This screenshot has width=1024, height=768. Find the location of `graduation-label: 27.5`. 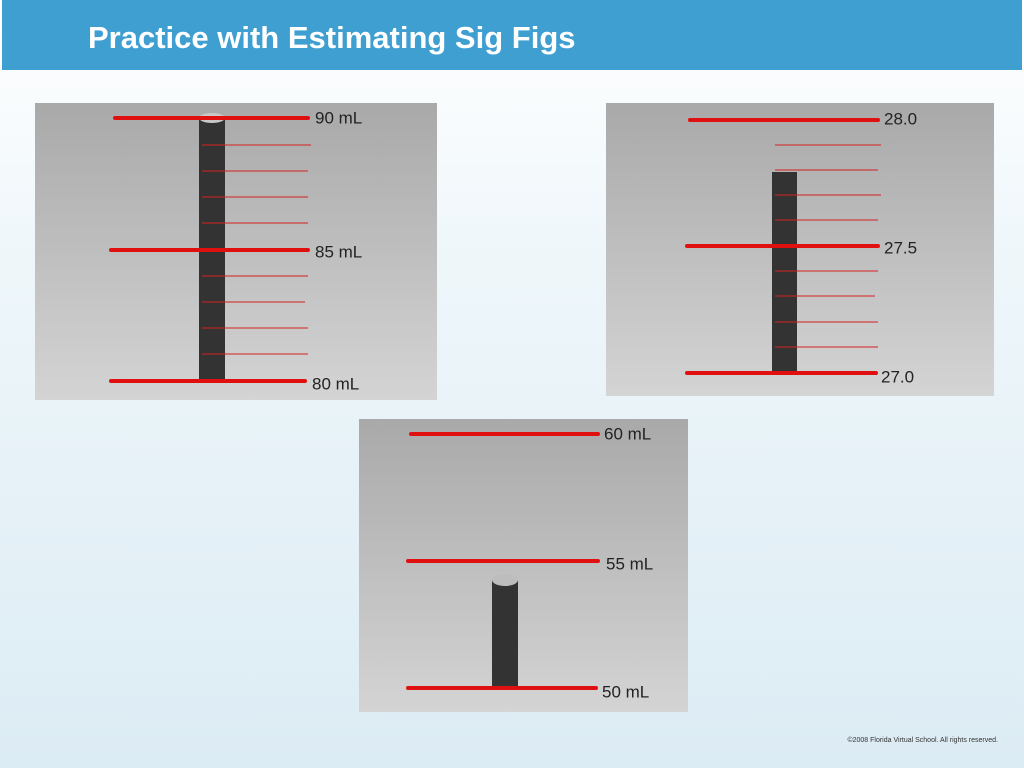

graduation-label: 27.5 is located at coordinates (900, 247).